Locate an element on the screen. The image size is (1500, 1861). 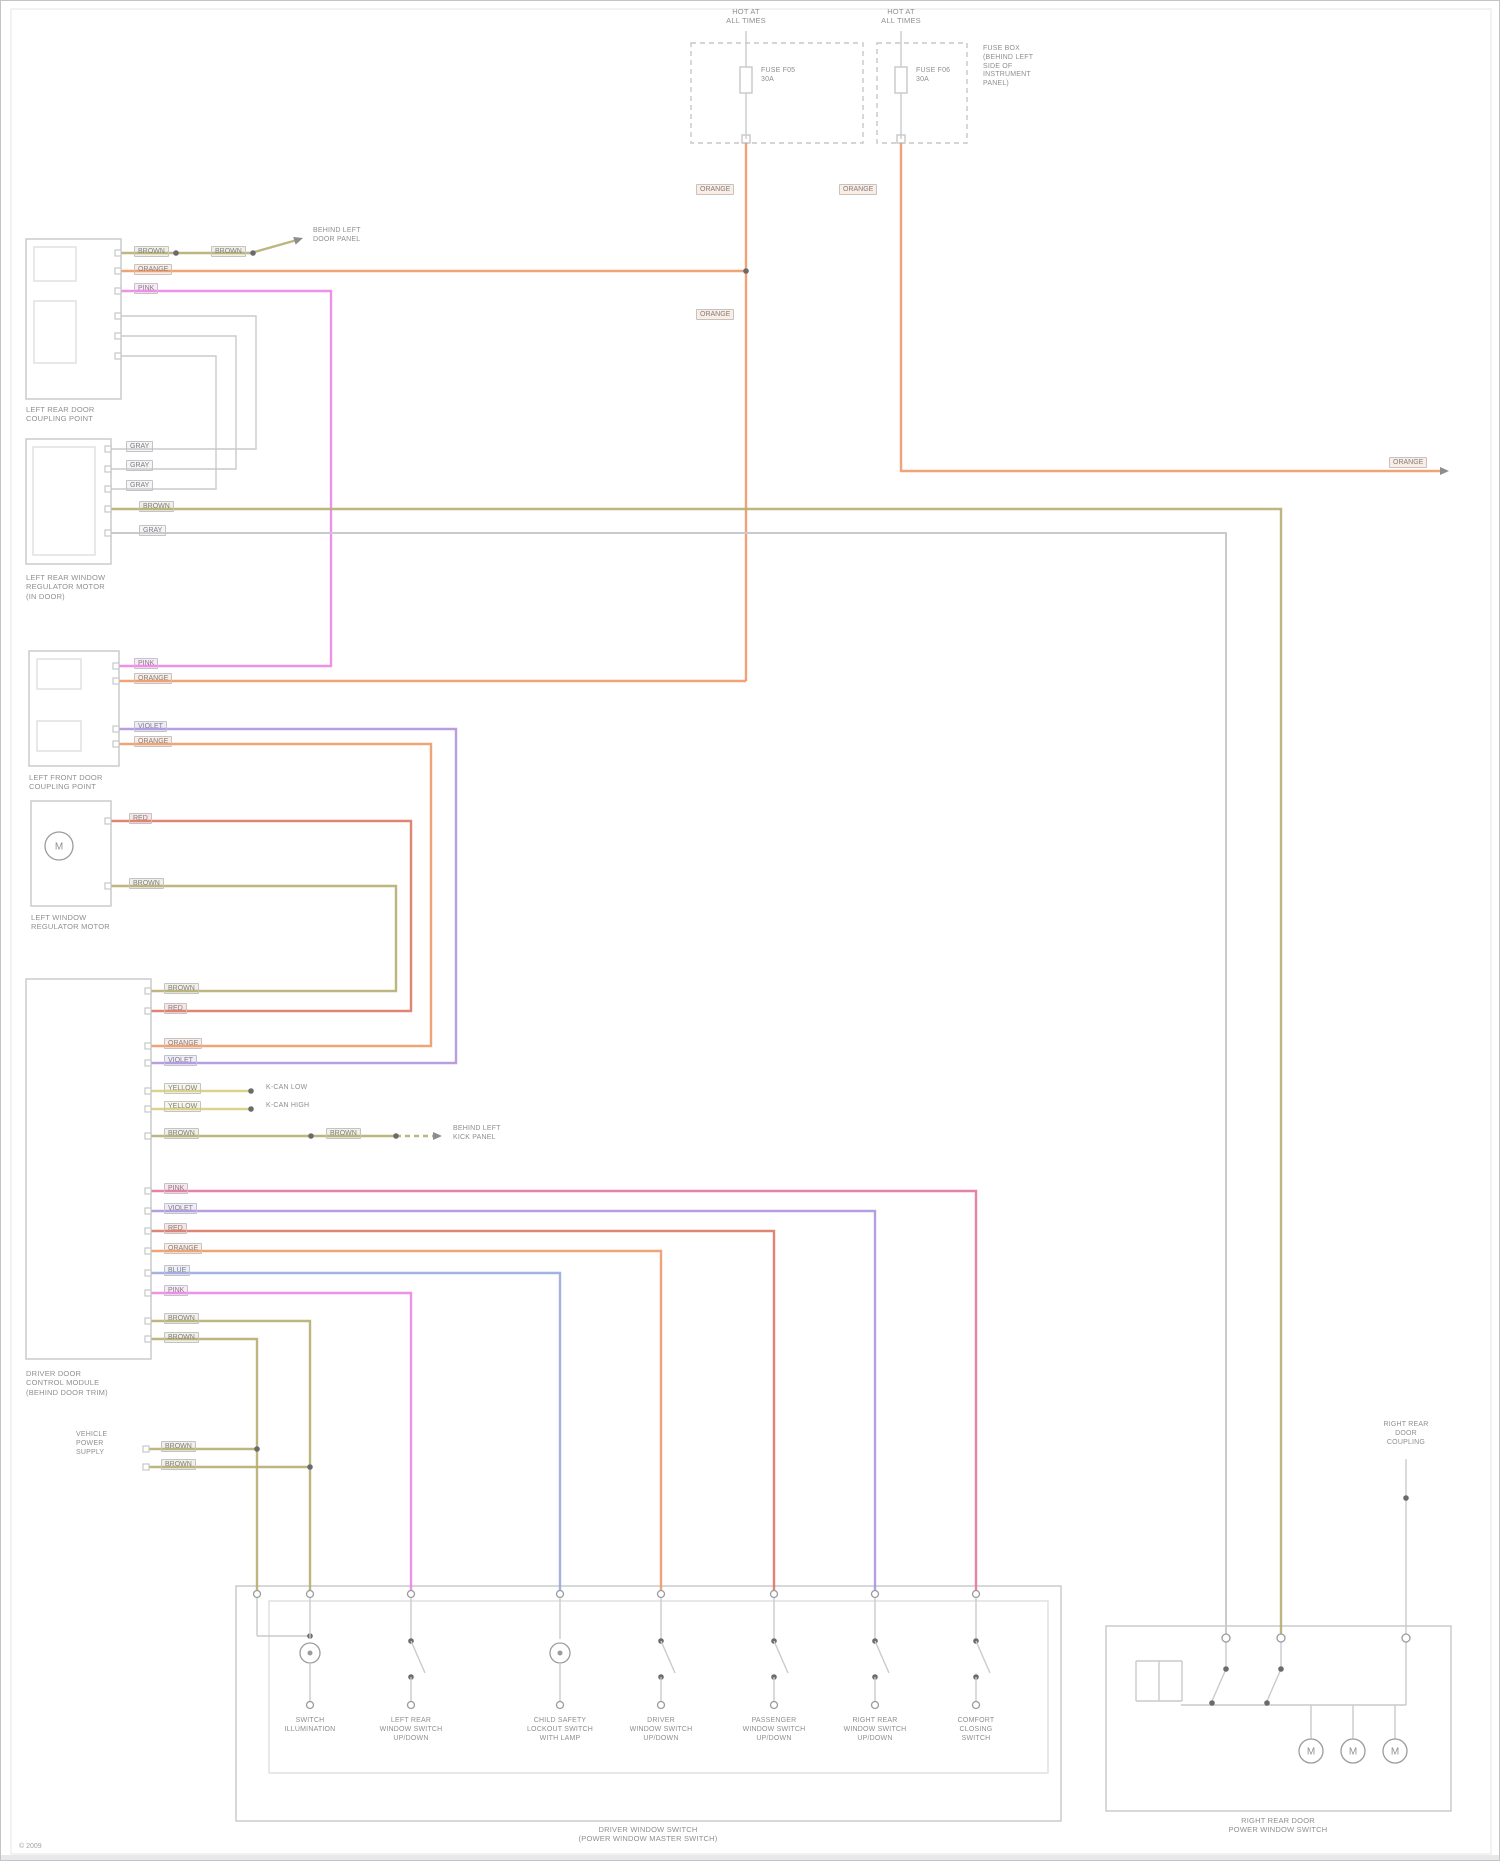
page-bottom-band is located at coordinates (750, 1857).